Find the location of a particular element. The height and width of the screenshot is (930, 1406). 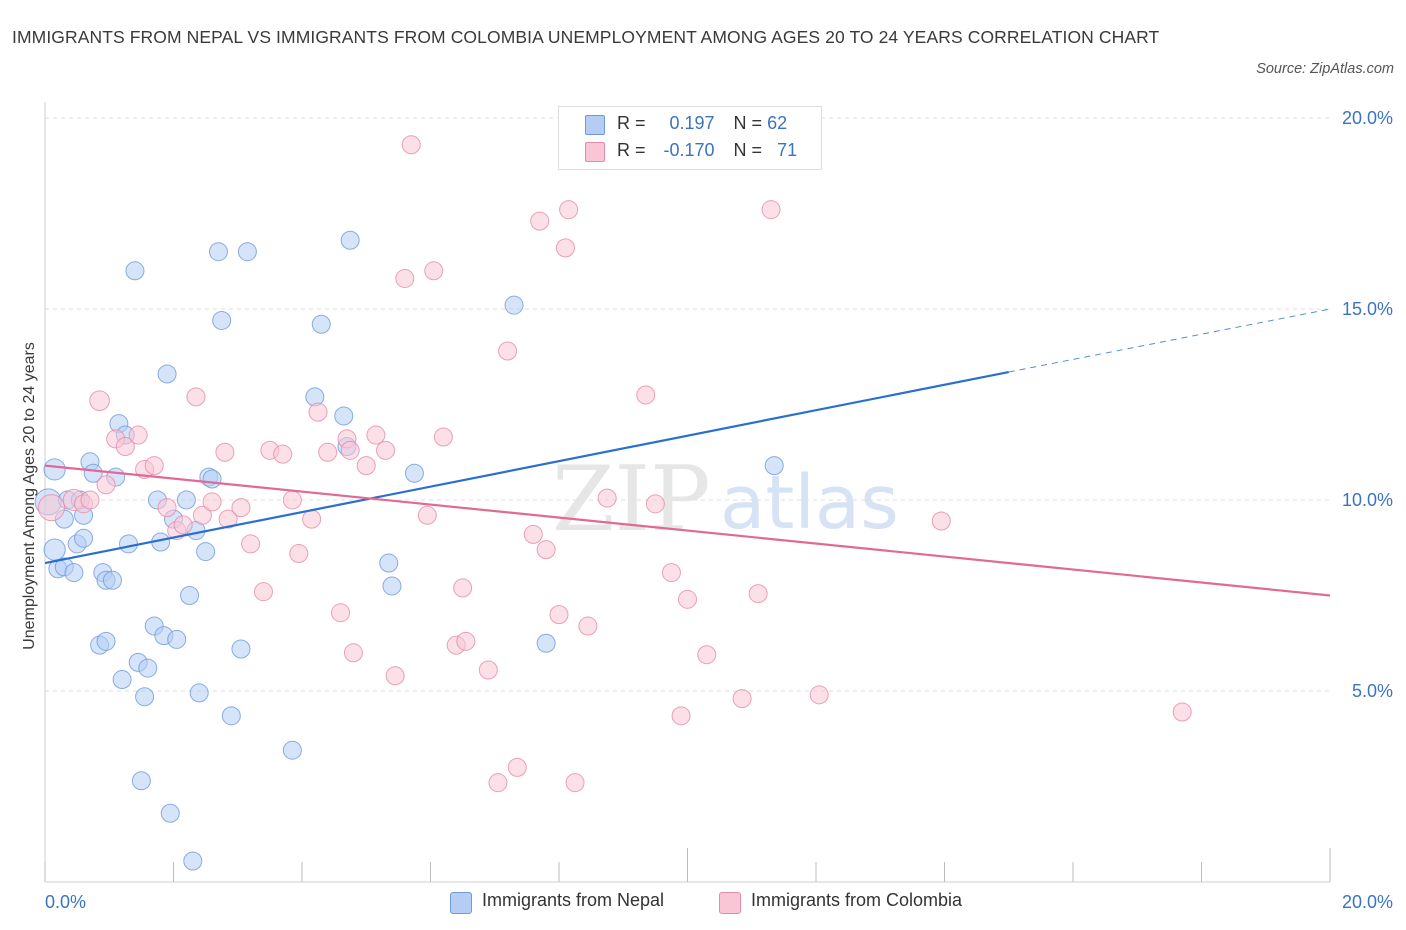

colombia-trend-line is located at coordinates (687, 530).